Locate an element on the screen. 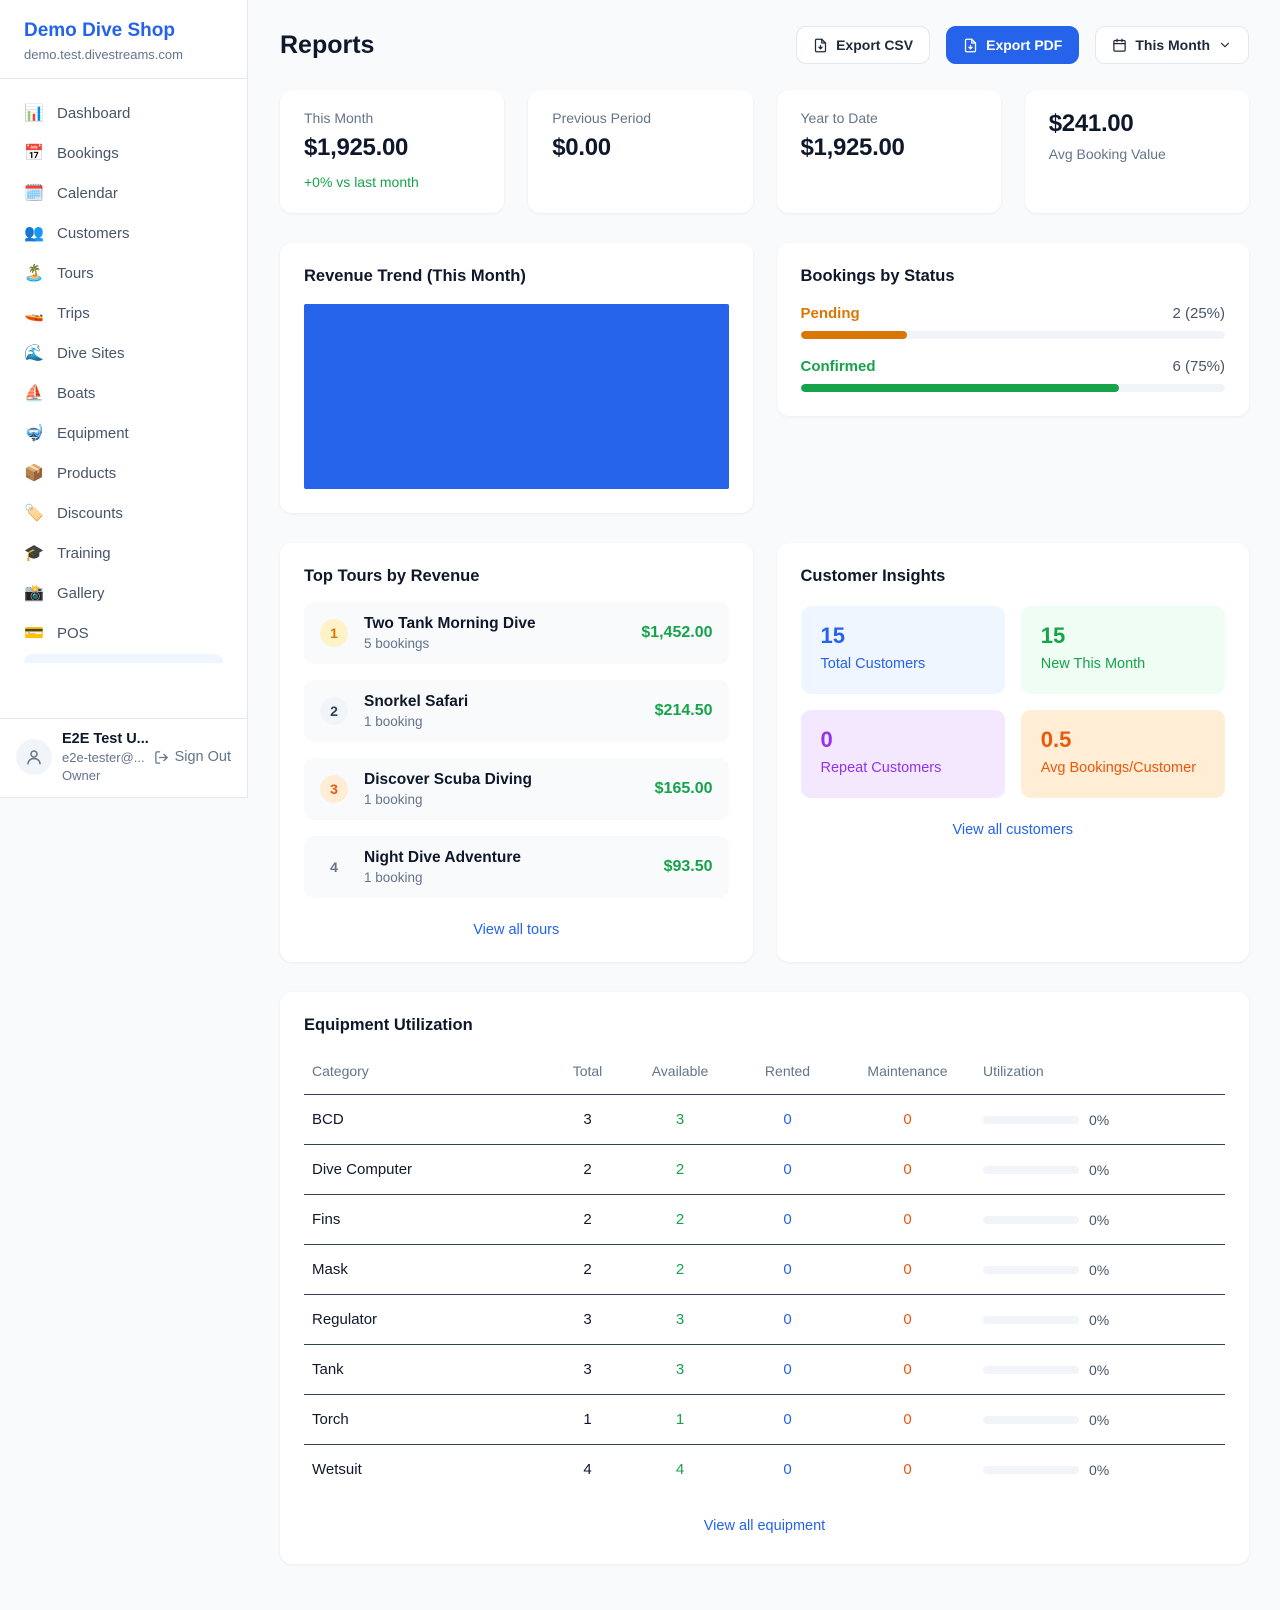 This screenshot has width=1280, height=1610. sidebar-item-dive-sites: 🌊 Dive Sites is located at coordinates (123, 353).